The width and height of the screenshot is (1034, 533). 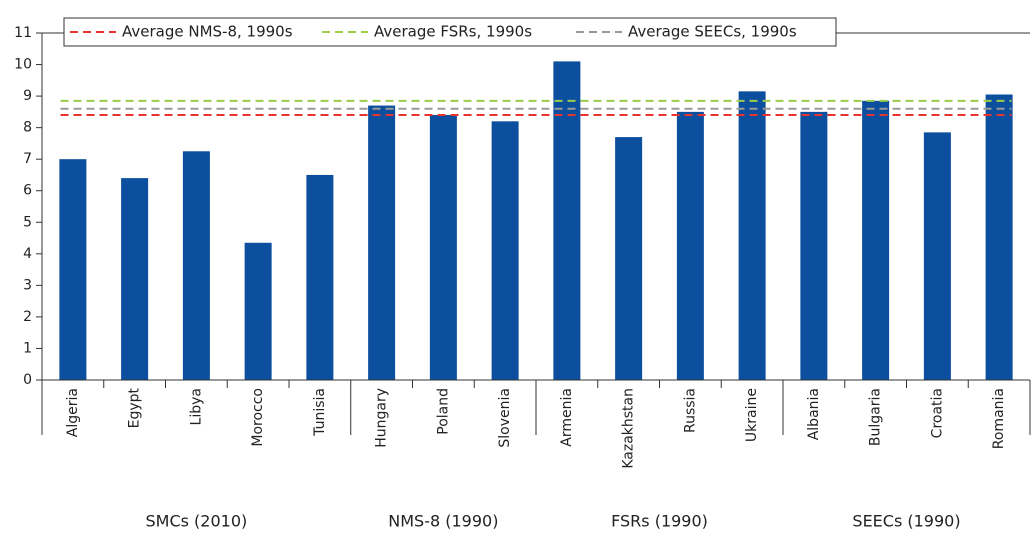 I want to click on y-tick-label: 8, so click(x=27, y=128).